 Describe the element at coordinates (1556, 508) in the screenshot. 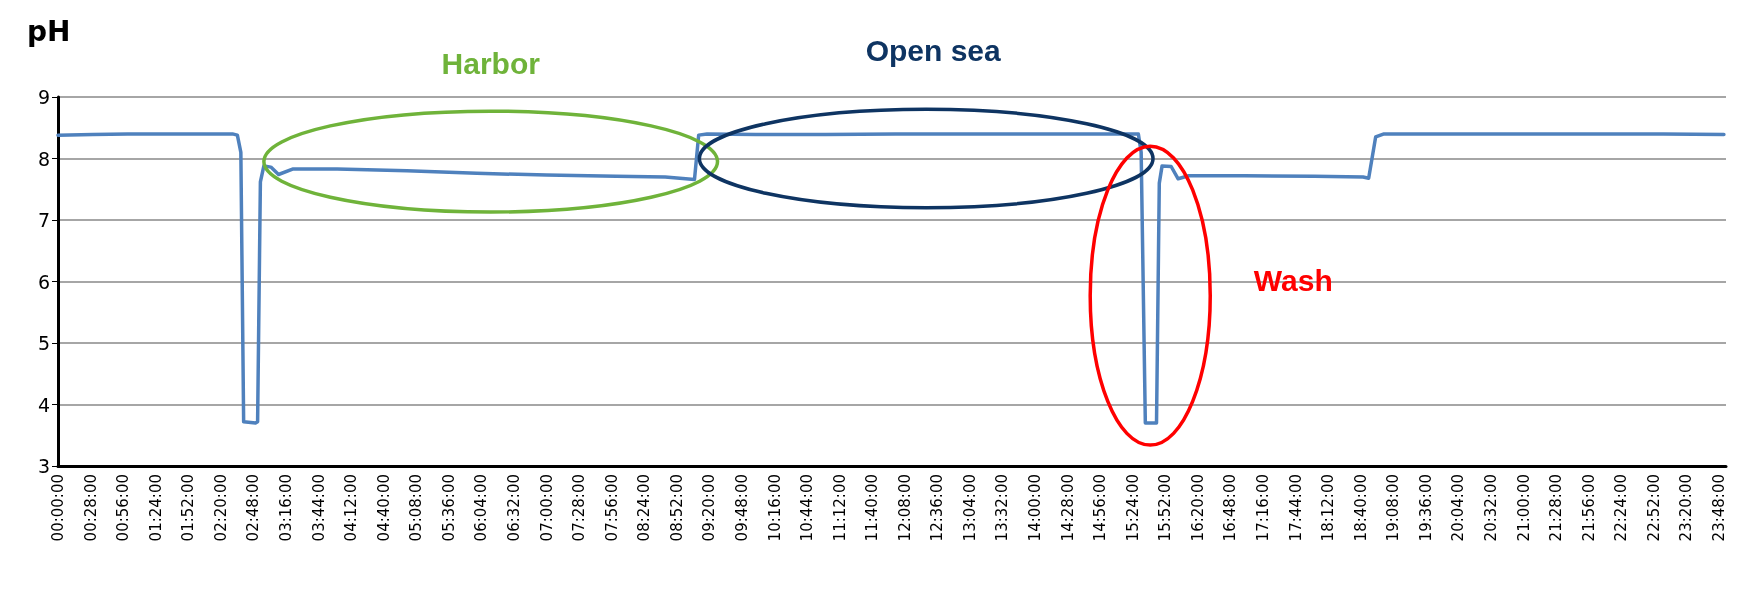

I see `x-tick-label: 21:28:00` at that location.